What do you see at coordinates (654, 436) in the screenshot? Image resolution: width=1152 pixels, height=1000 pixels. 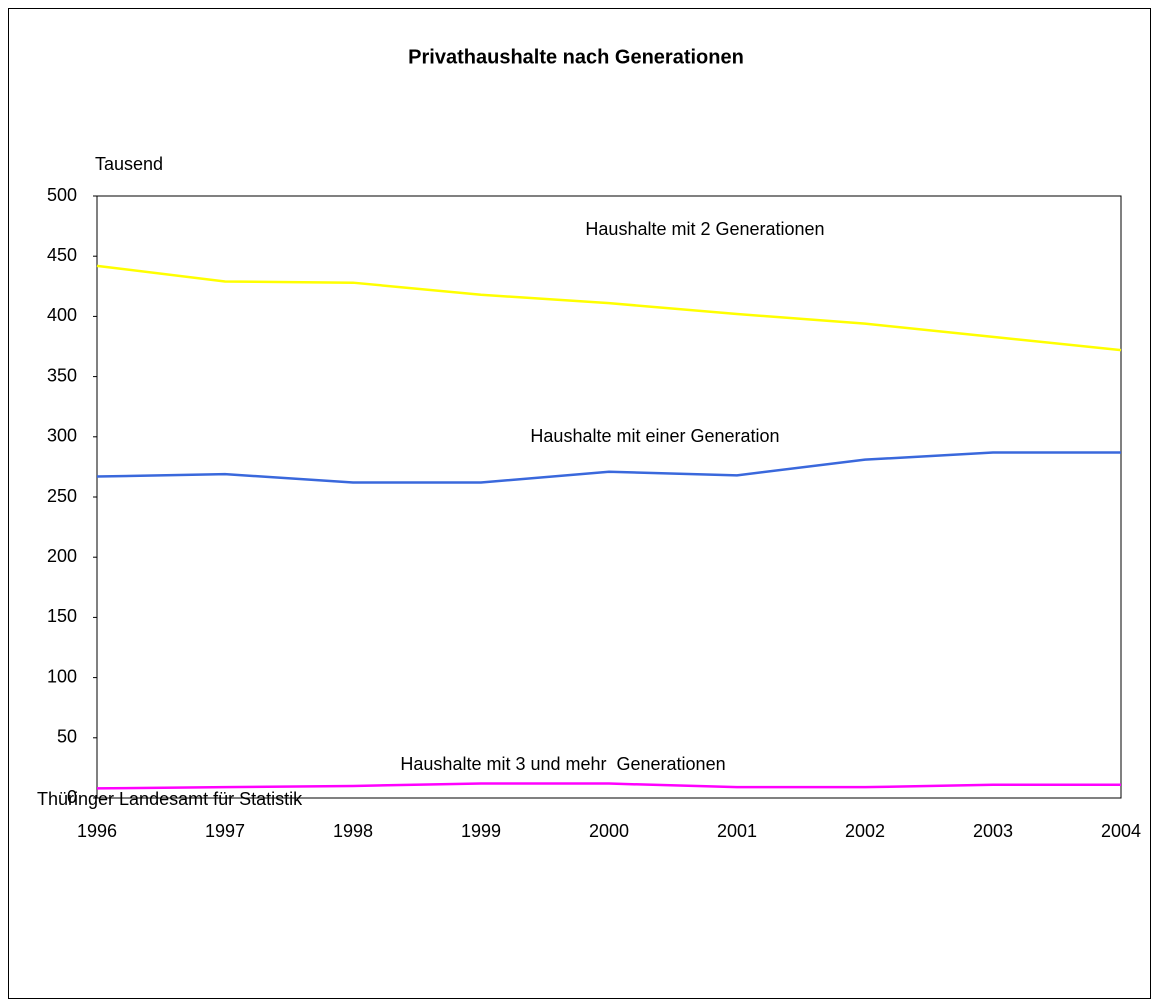 I see `series-label: Haushalte mit einer Generation` at bounding box center [654, 436].